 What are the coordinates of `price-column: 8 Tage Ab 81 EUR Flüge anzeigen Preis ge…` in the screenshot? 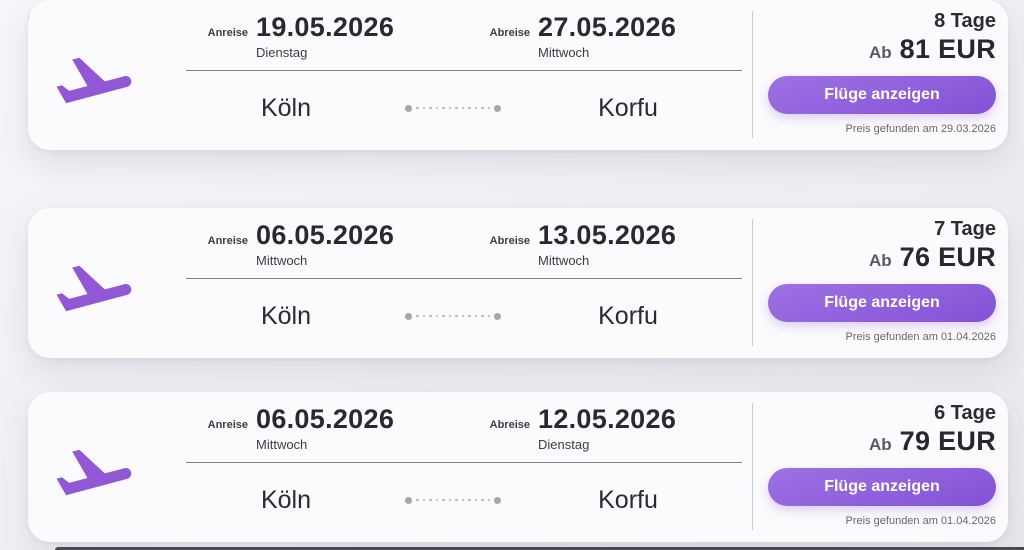 It's located at (882, 71).